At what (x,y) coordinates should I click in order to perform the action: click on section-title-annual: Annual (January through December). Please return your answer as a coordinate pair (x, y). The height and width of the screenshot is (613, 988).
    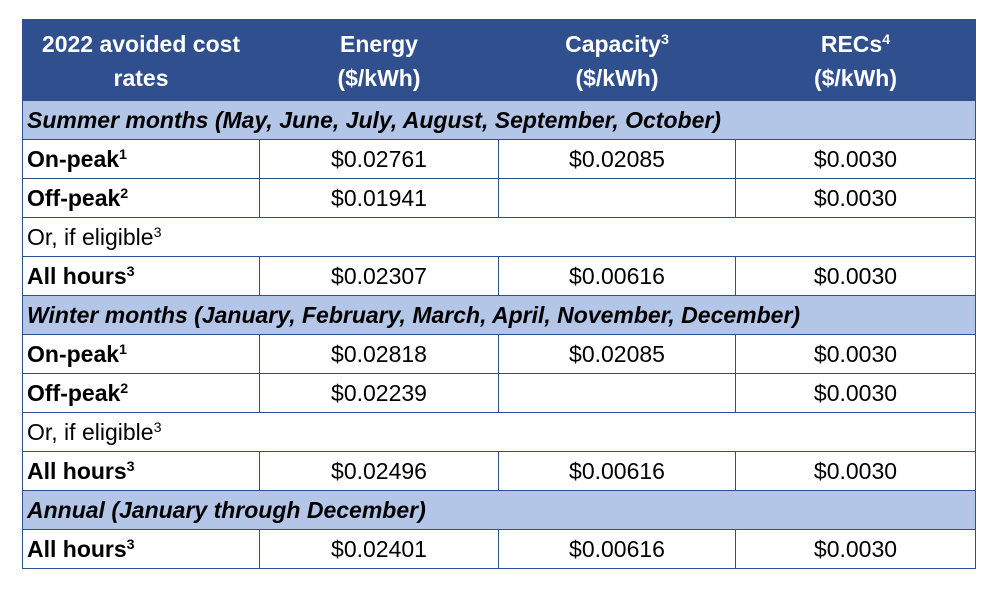
    Looking at the image, I should click on (499, 510).